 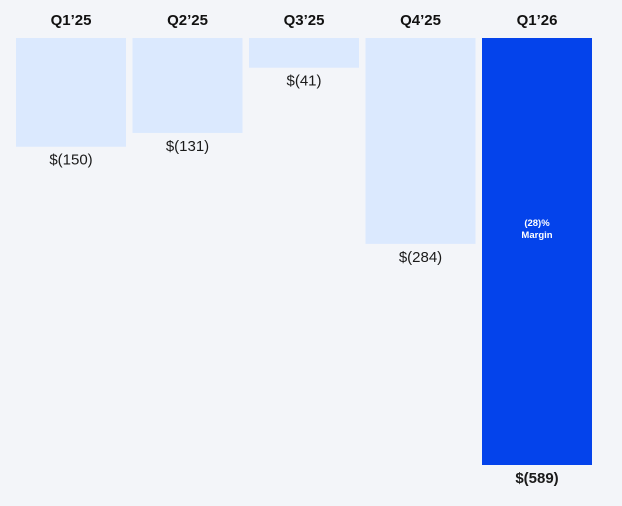 I want to click on category-label: Q4’25, so click(x=420, y=20).